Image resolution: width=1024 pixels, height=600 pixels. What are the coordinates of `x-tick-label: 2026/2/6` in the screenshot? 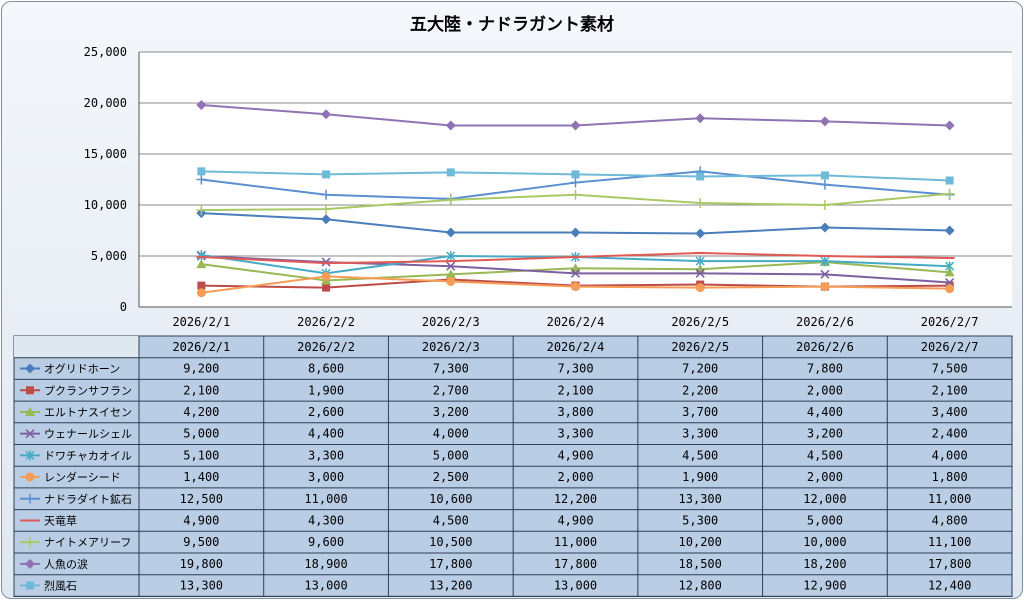 It's located at (825, 322).